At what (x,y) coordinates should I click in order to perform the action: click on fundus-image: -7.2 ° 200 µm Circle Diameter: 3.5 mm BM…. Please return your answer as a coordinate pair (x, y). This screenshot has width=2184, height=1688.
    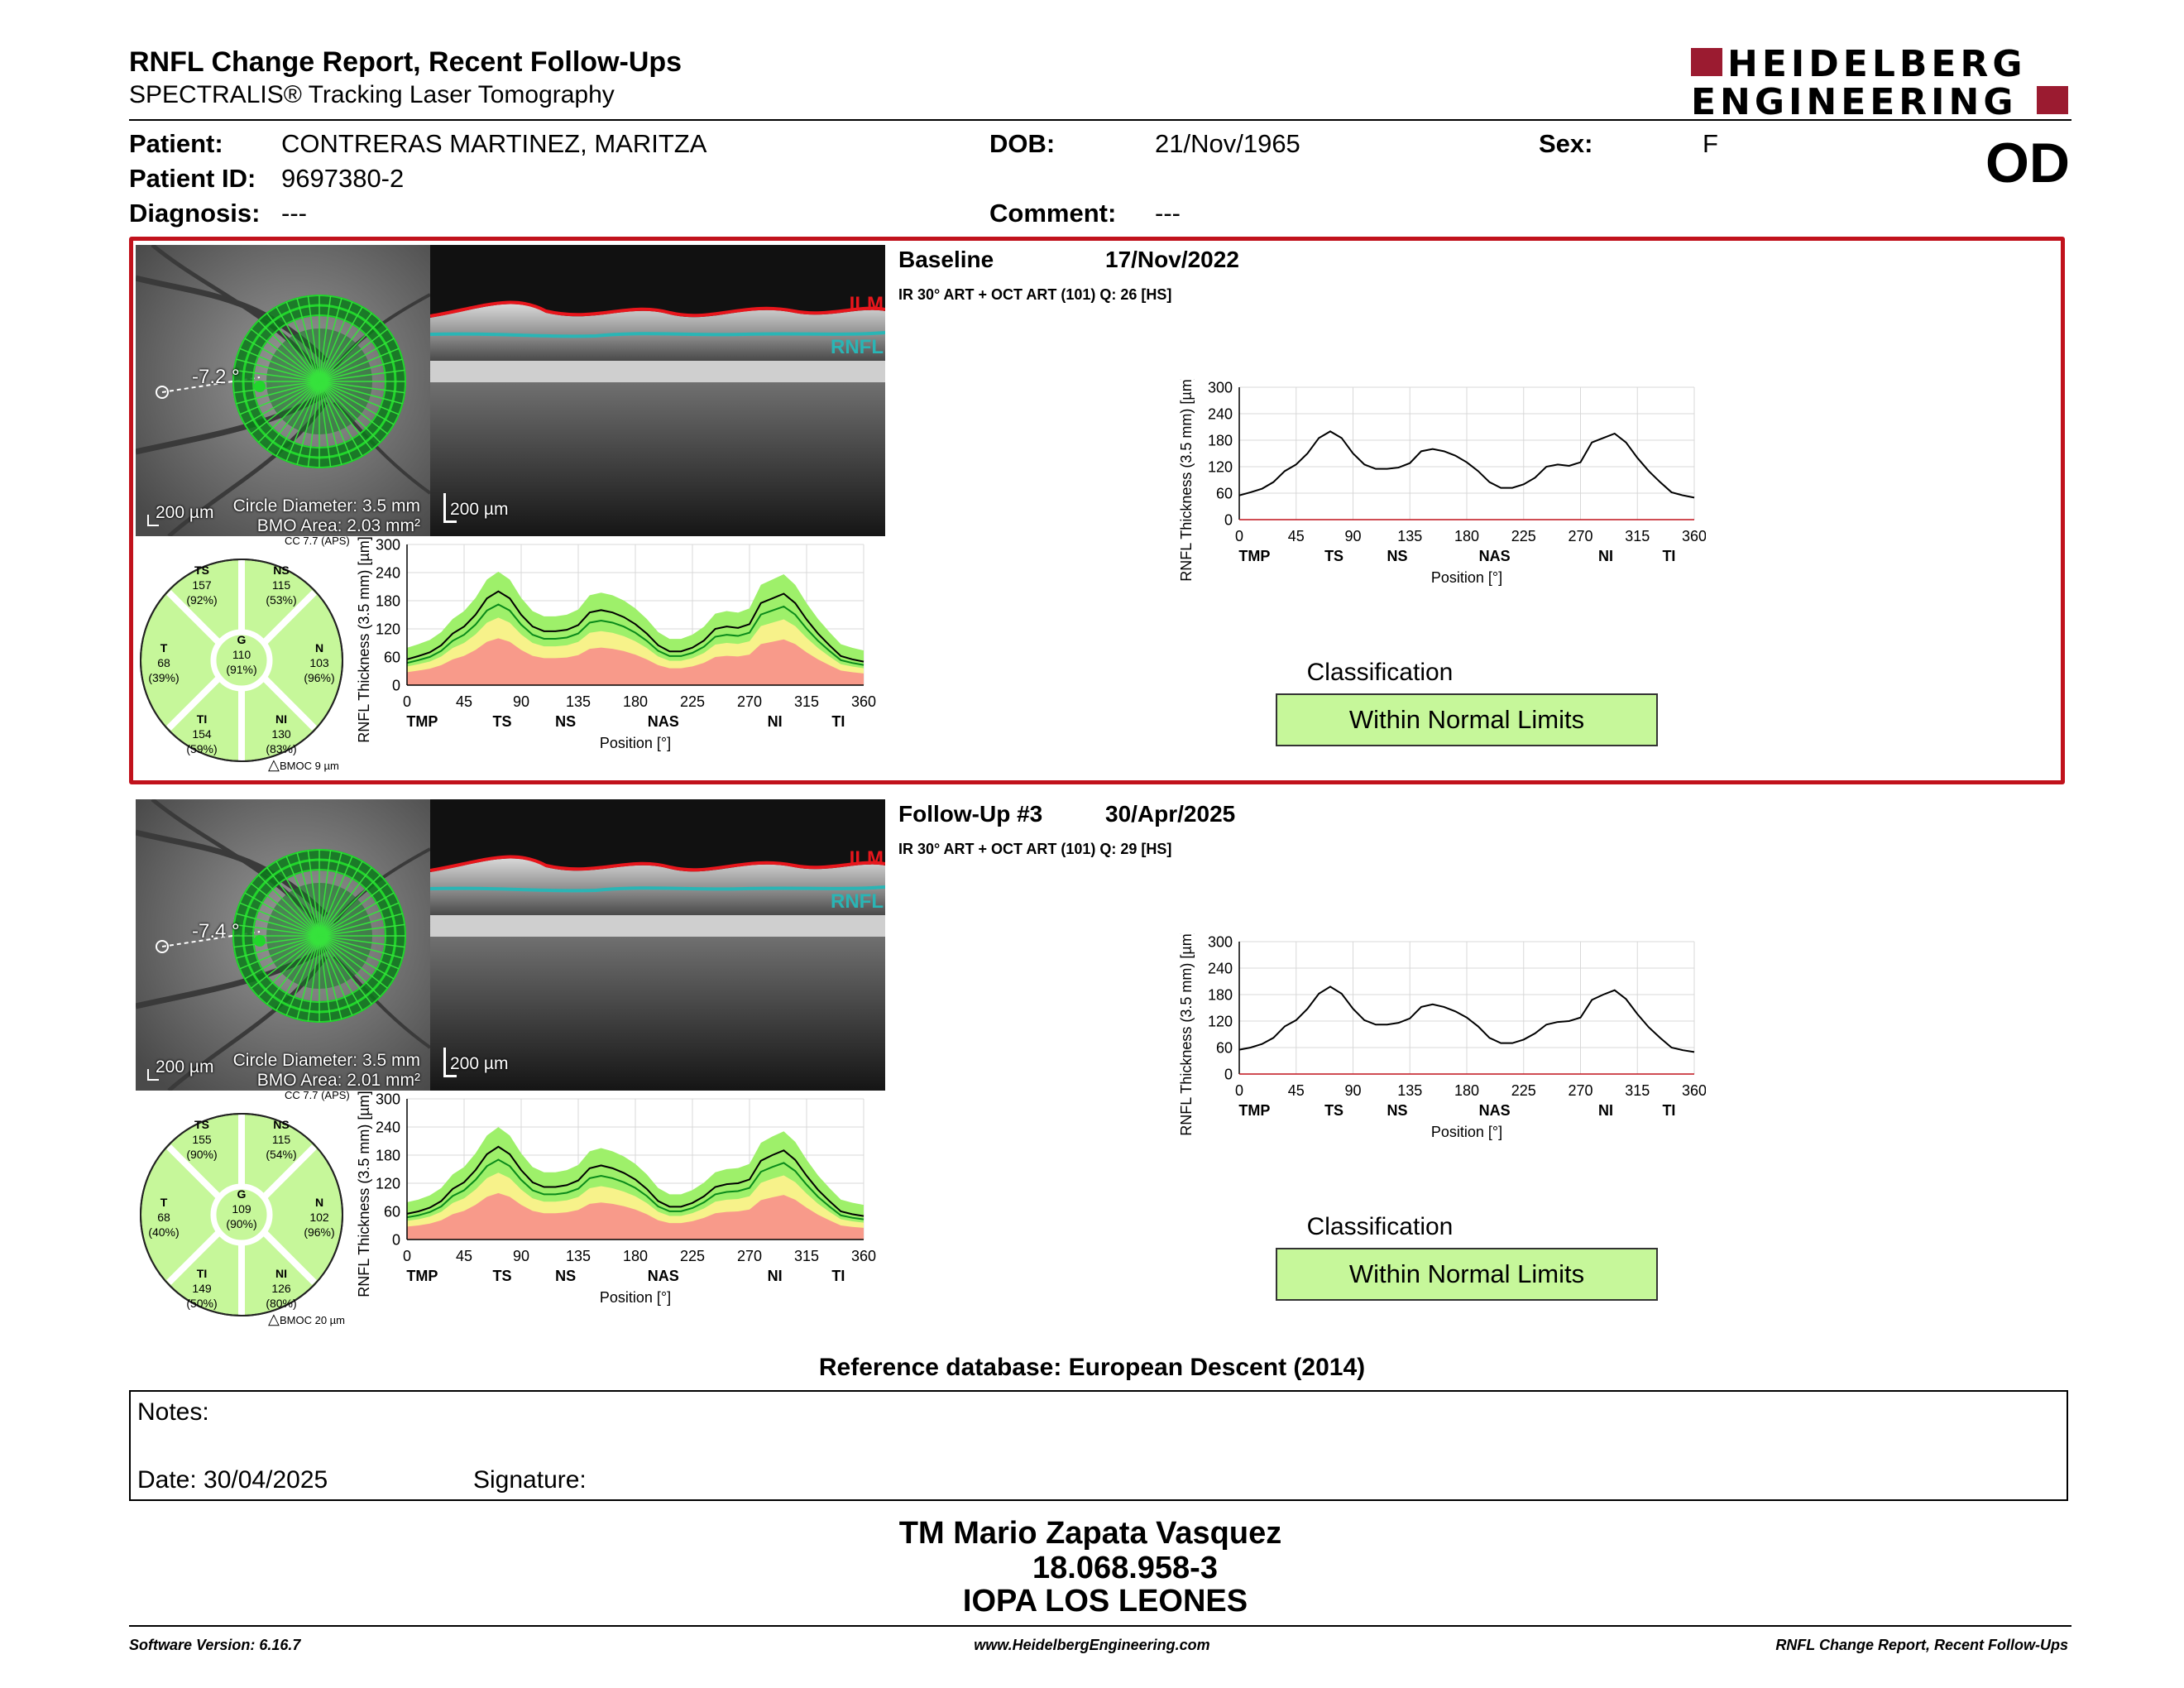
    Looking at the image, I should click on (283, 390).